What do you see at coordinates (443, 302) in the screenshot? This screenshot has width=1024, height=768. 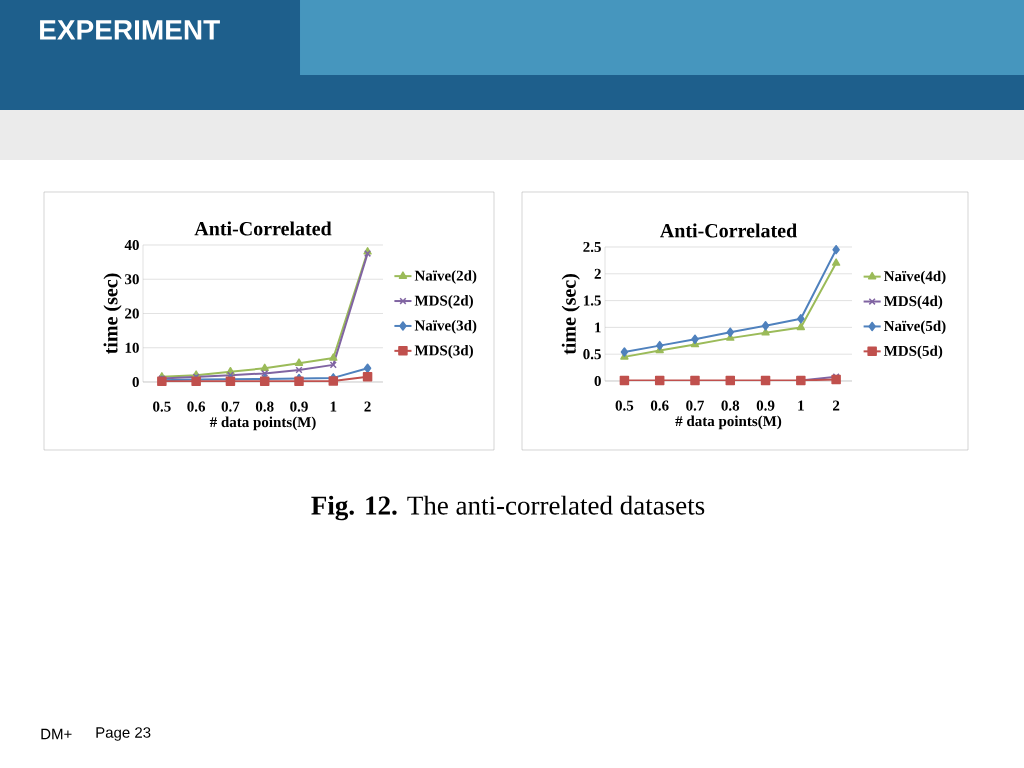 I see `legend-label: MDS(2d)` at bounding box center [443, 302].